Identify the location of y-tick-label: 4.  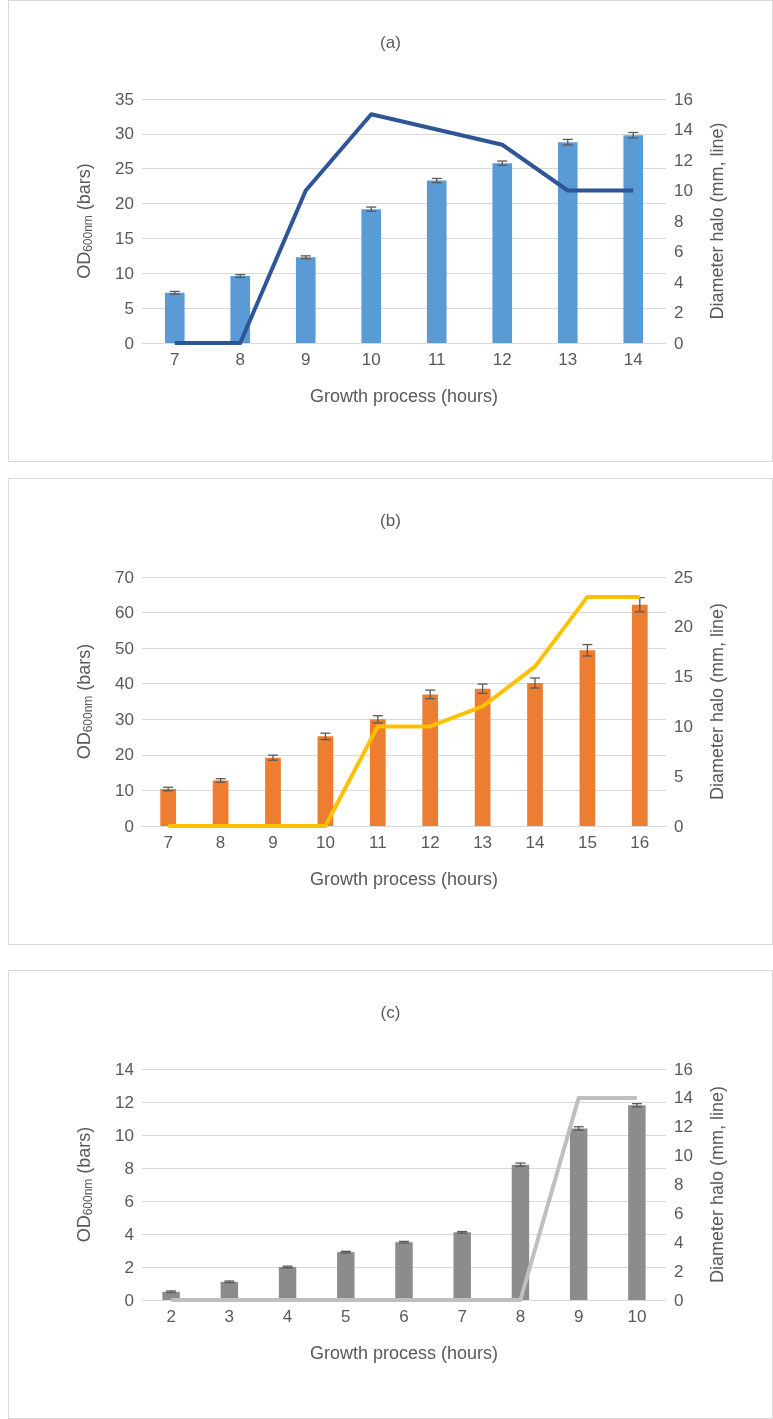
(129, 1234).